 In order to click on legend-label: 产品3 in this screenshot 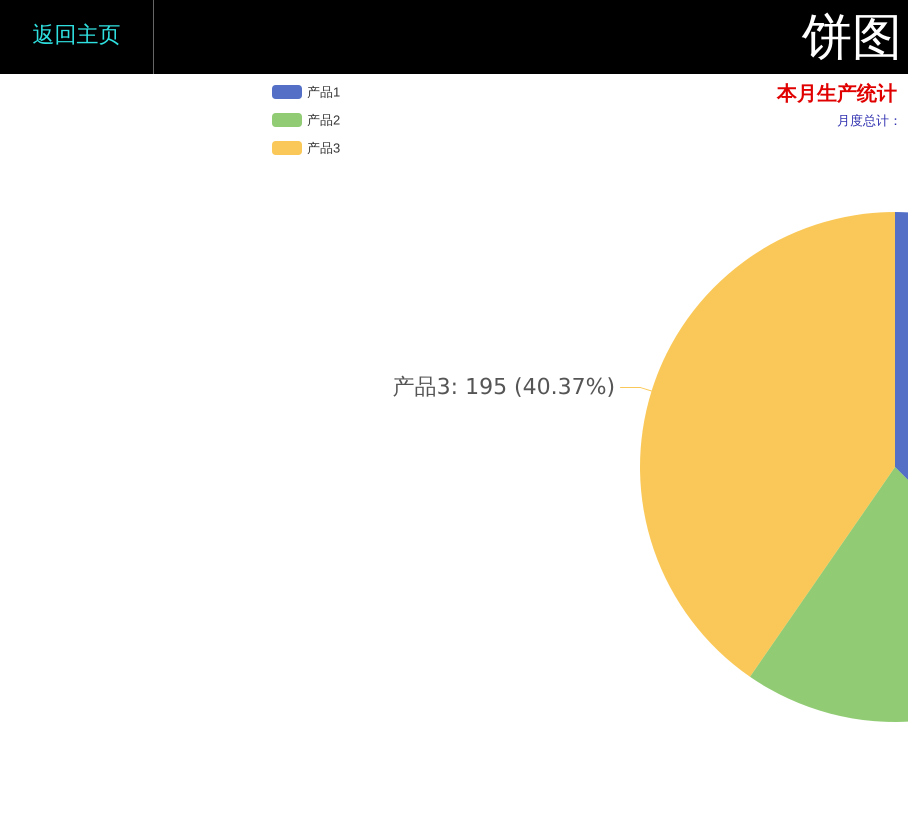, I will do `click(323, 148)`.